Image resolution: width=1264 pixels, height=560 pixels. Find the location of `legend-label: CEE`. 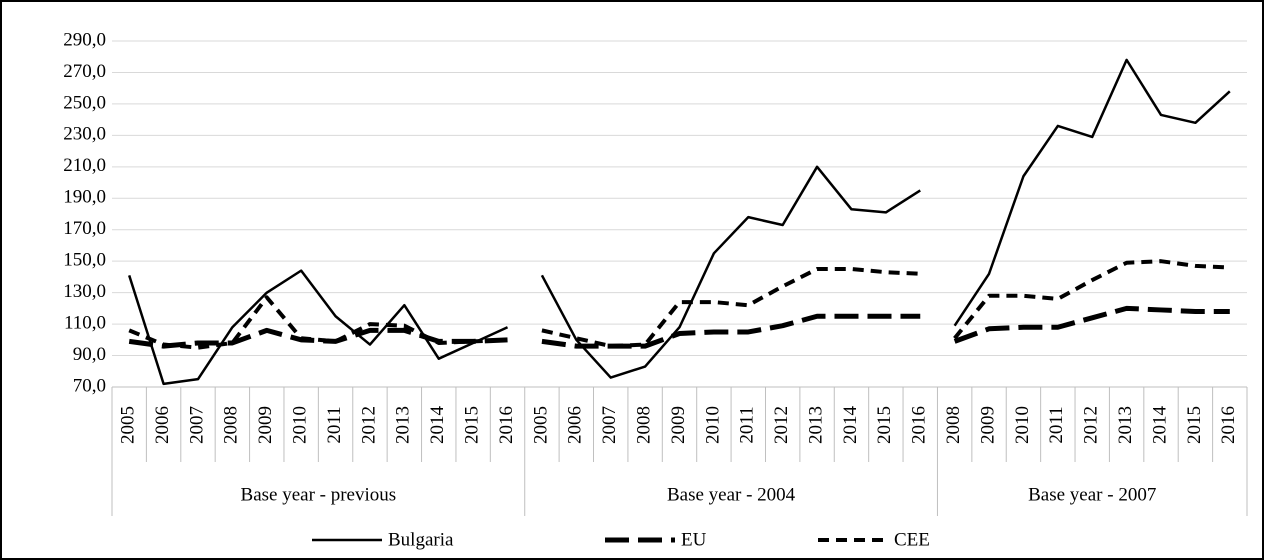

legend-label: CEE is located at coordinates (912, 539).